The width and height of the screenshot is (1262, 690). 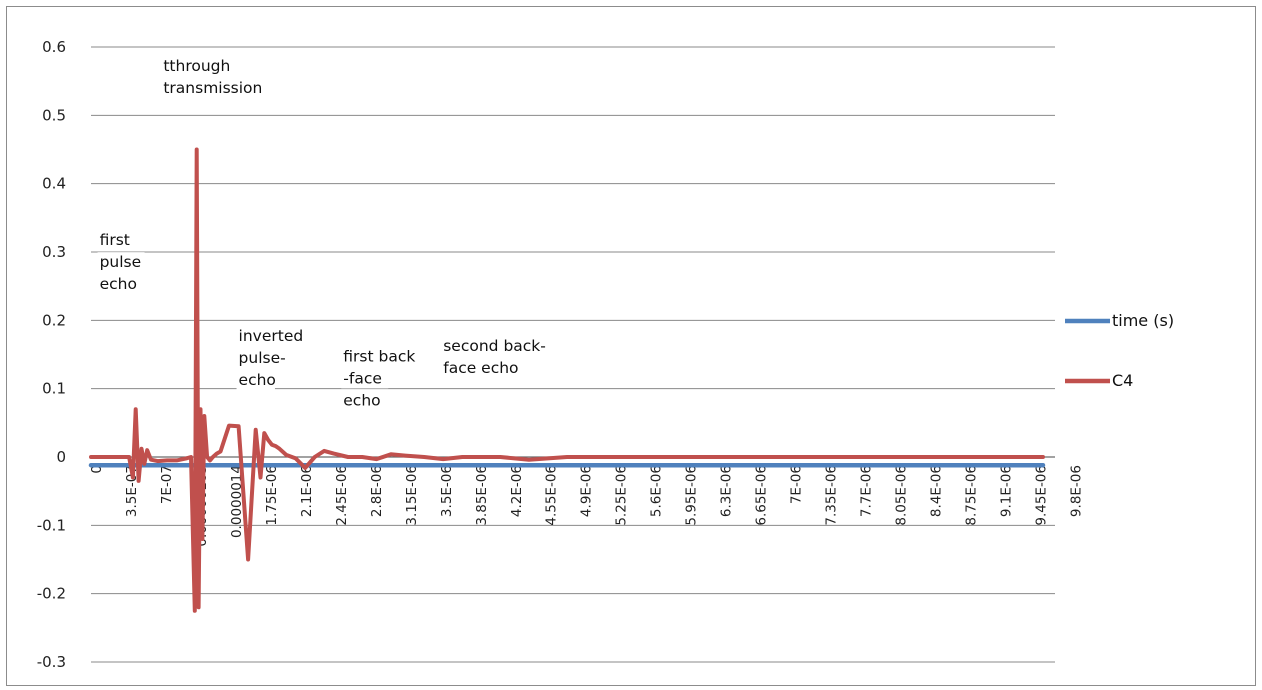 I want to click on y-tick-label: 0.4, so click(x=54, y=184).